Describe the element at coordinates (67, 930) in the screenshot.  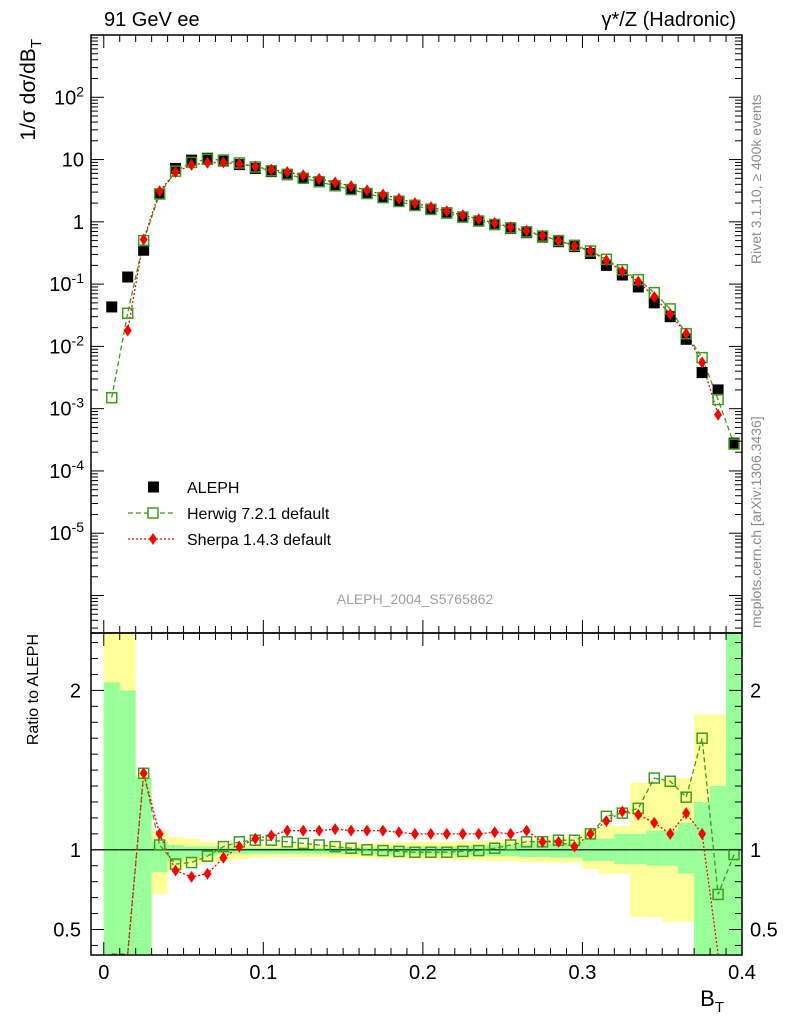
I see `ratio-y-tick-label-left: 0.5` at that location.